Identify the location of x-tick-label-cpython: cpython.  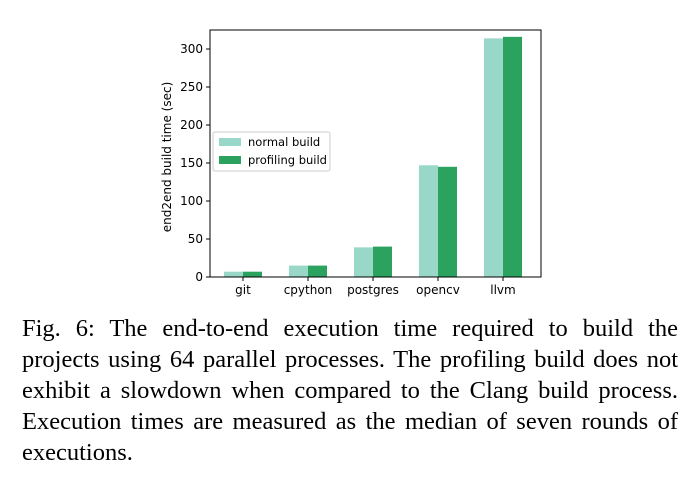
(308, 290).